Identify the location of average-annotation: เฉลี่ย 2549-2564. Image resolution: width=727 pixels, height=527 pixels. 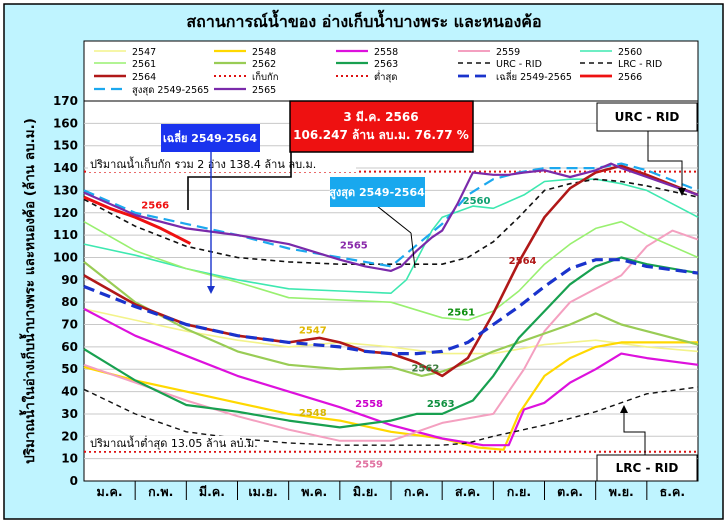
(210, 209).